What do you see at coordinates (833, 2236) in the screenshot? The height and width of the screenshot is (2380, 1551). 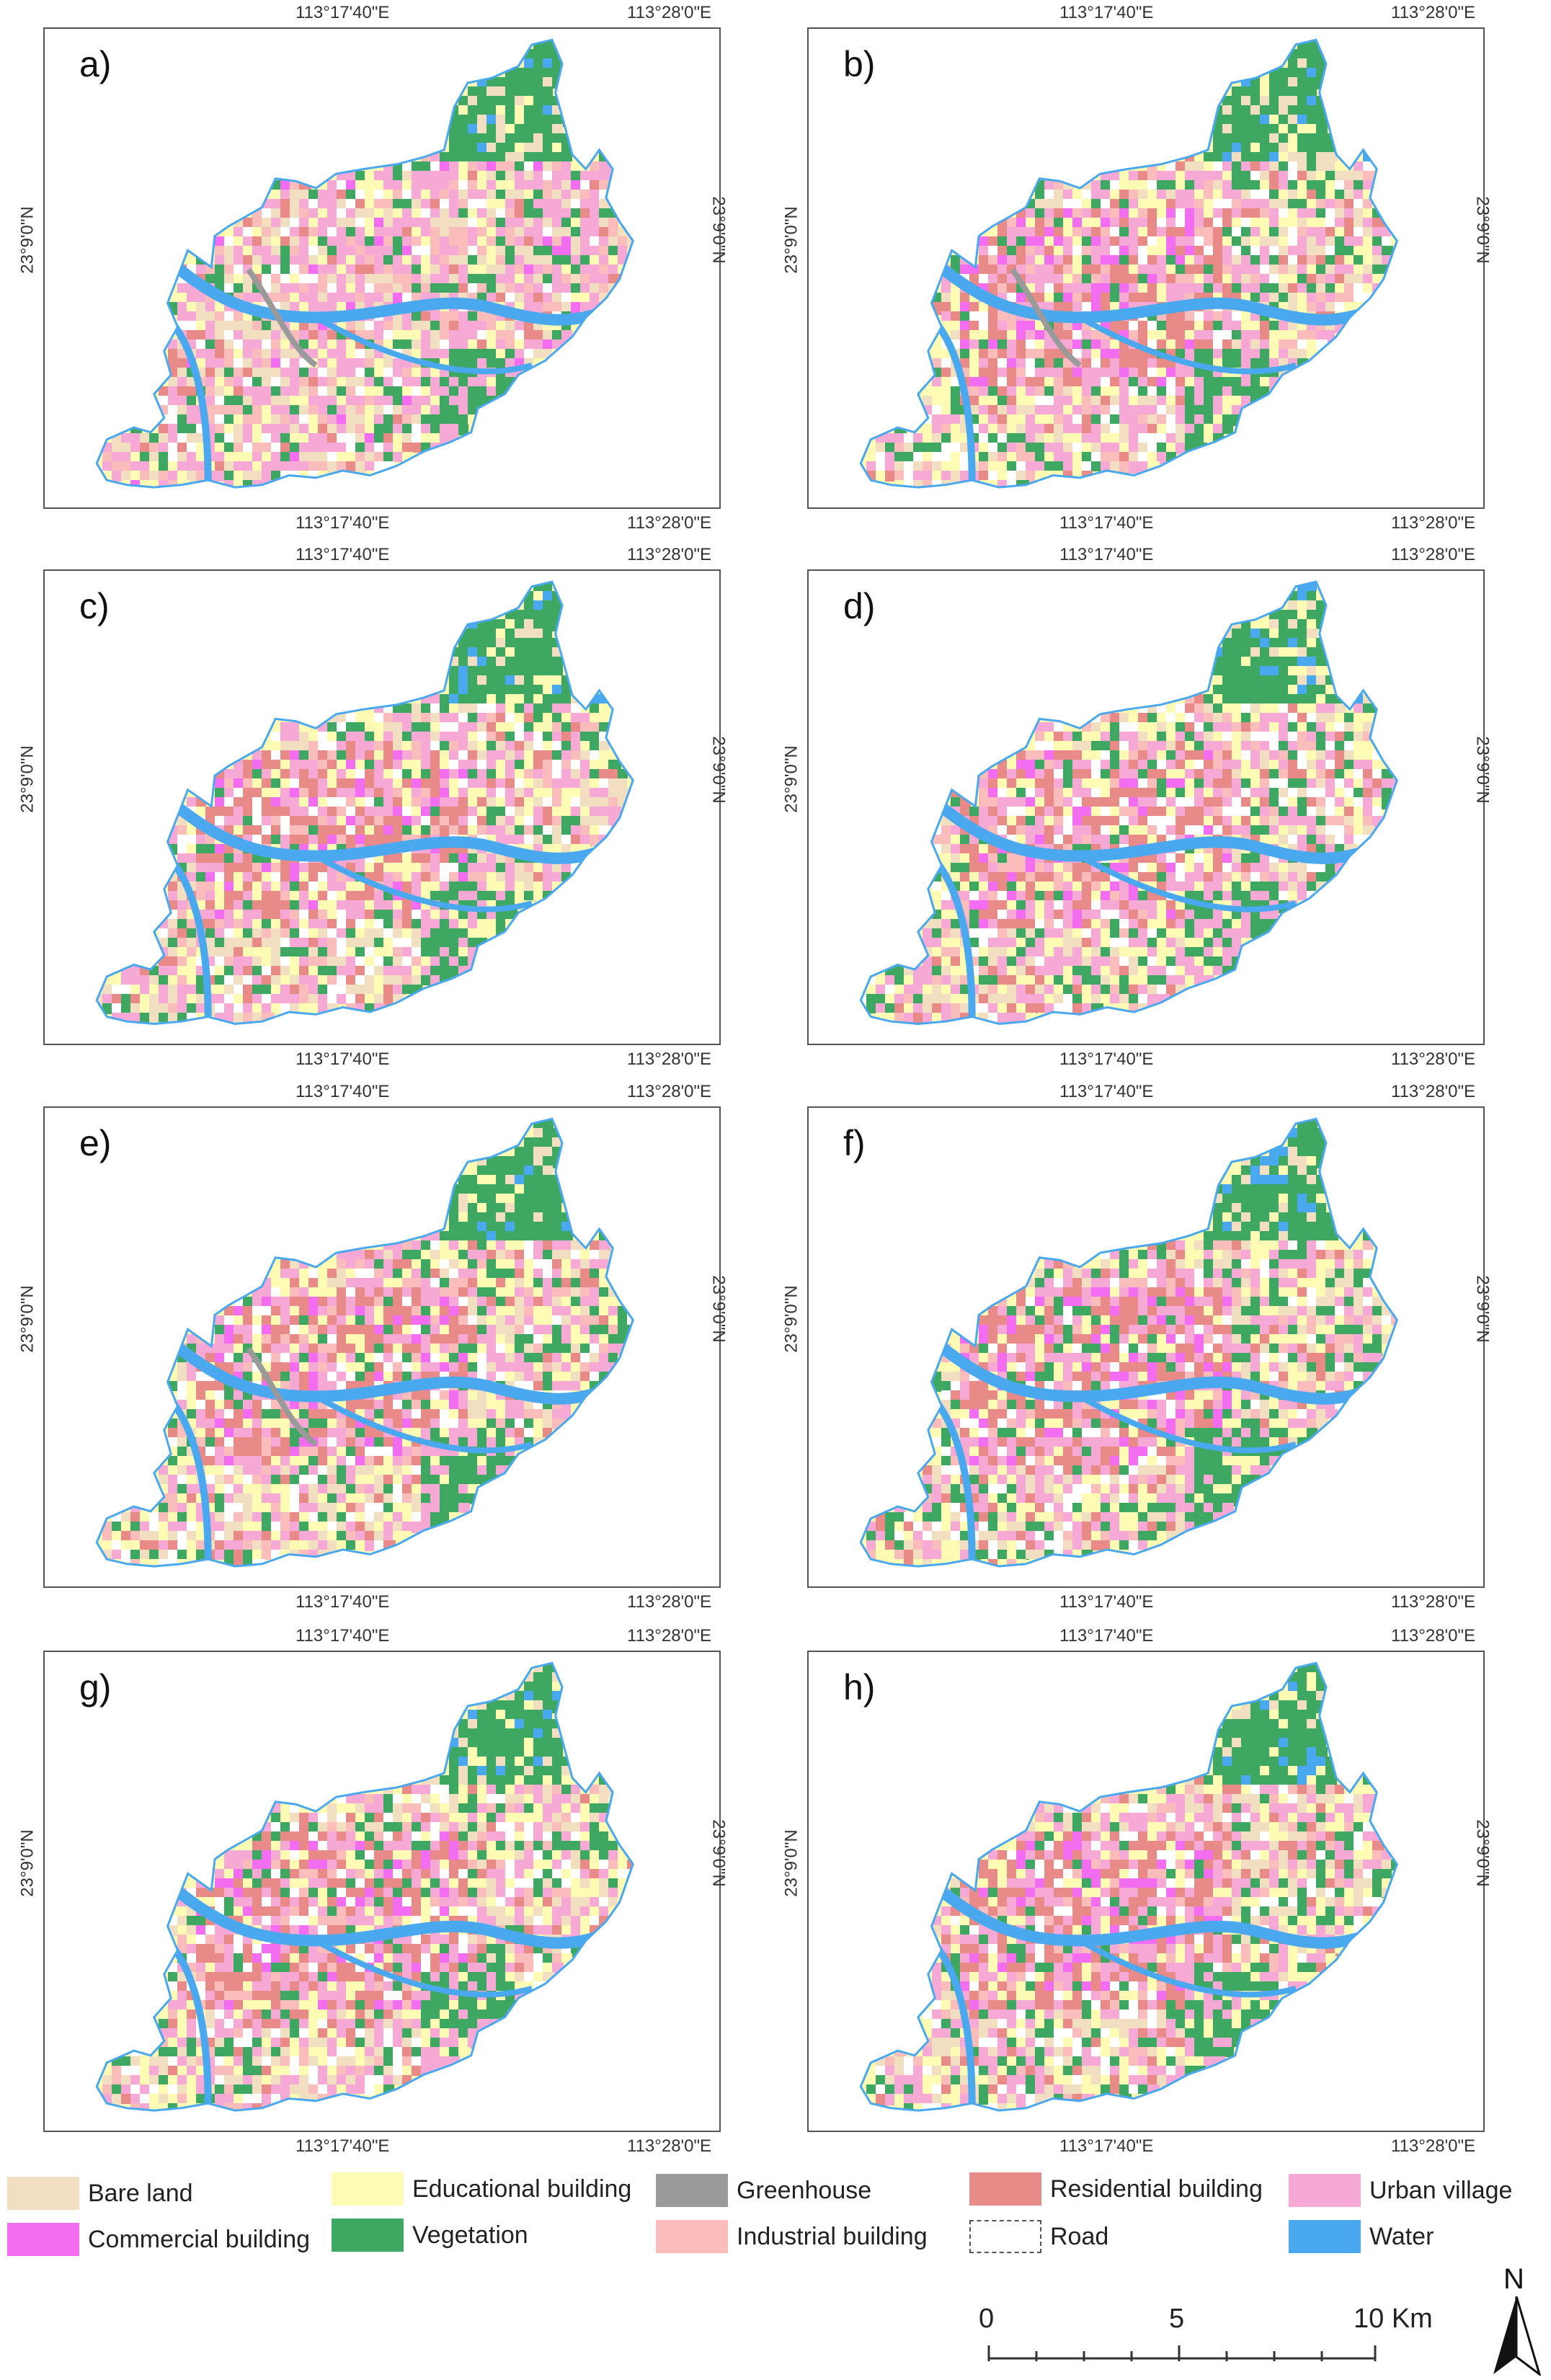 I see `legend-label: Industrial building` at bounding box center [833, 2236].